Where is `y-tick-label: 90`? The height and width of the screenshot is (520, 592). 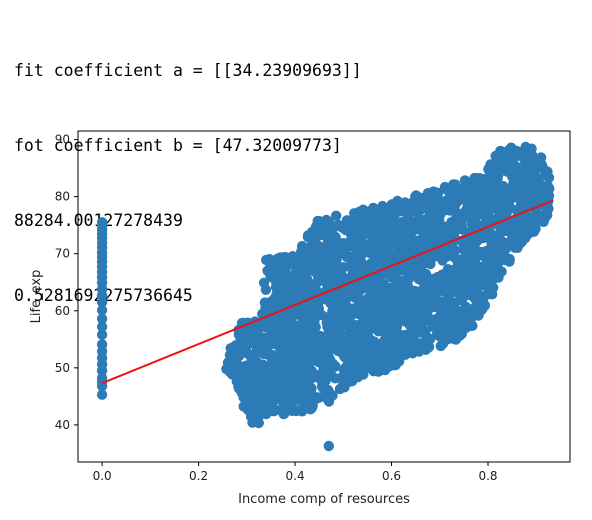
y-tick-label: 90 is located at coordinates (62, 140).